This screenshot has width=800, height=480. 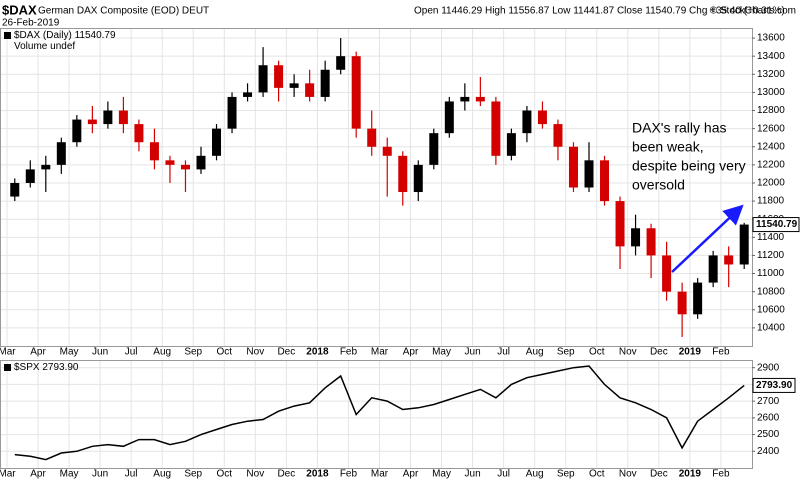 I want to click on description: German DAX Composite (EOD) DEUT, so click(x=123, y=11).